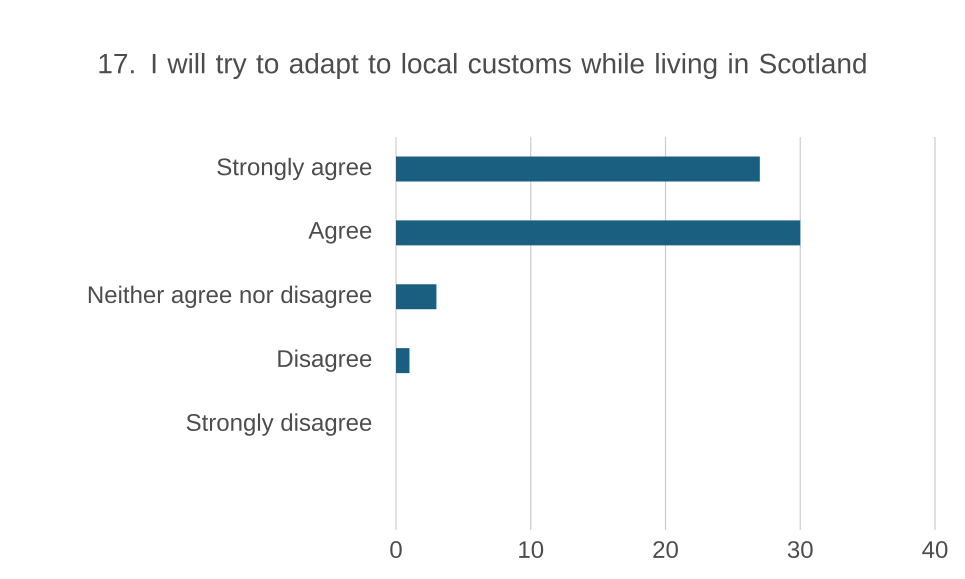 The height and width of the screenshot is (579, 965). Describe the element at coordinates (279, 424) in the screenshot. I see `y-tick-label: Strongly disagree` at that location.